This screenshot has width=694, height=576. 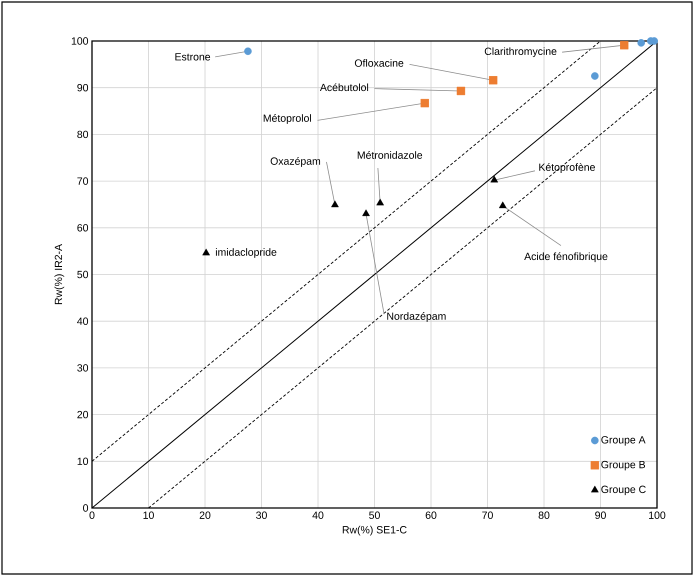 I want to click on x-tick-label: 10, so click(x=148, y=515).